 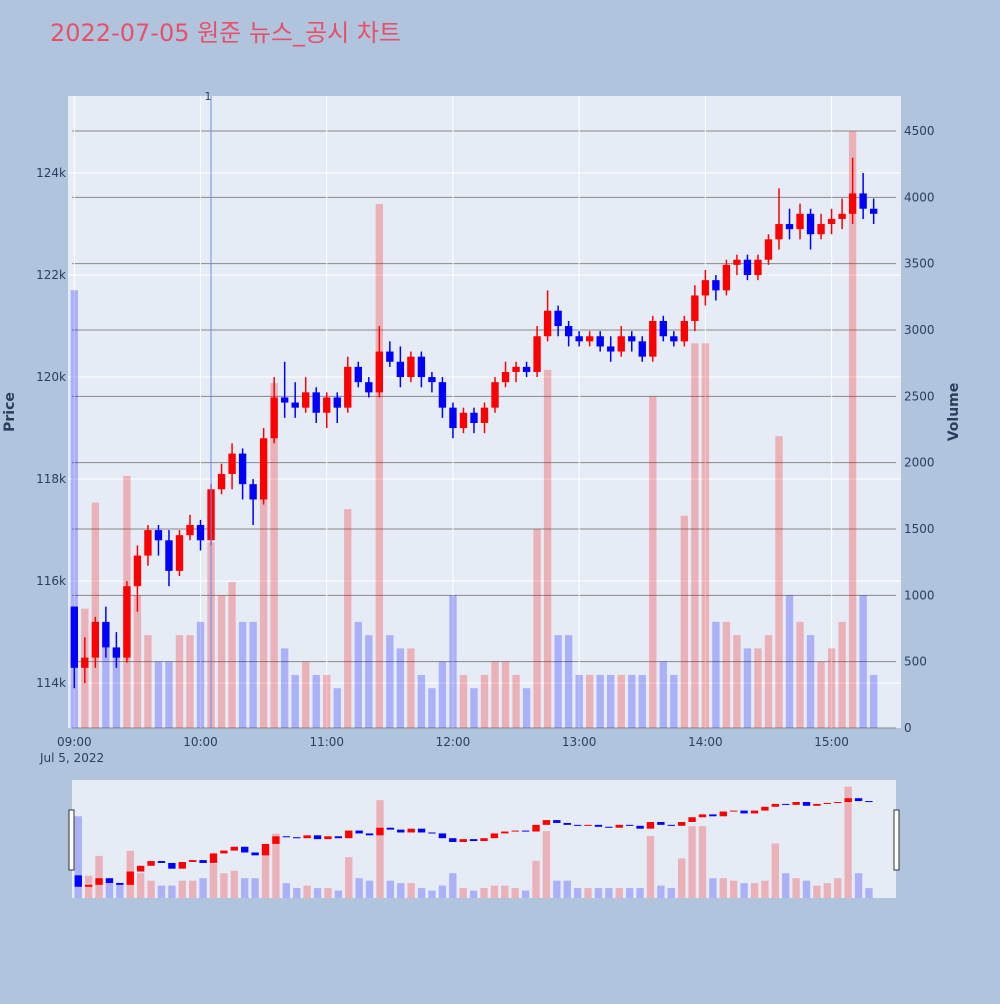 I want to click on y2-tick-label: 1500, so click(x=919, y=529).